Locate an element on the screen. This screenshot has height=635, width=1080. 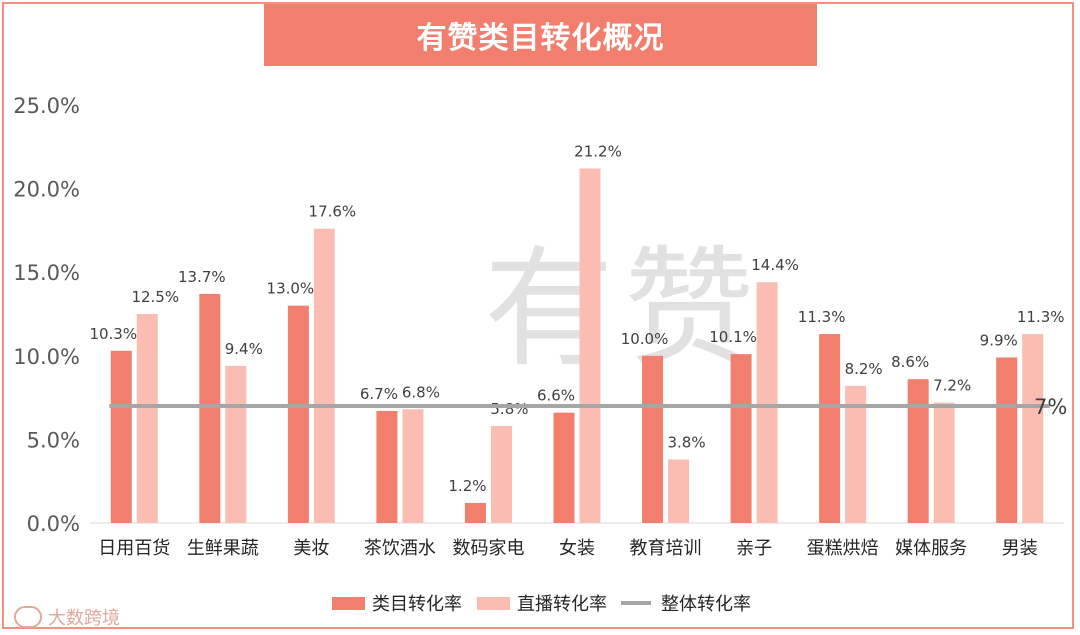
data-label-live-rate: 8.2% is located at coordinates (864, 369).